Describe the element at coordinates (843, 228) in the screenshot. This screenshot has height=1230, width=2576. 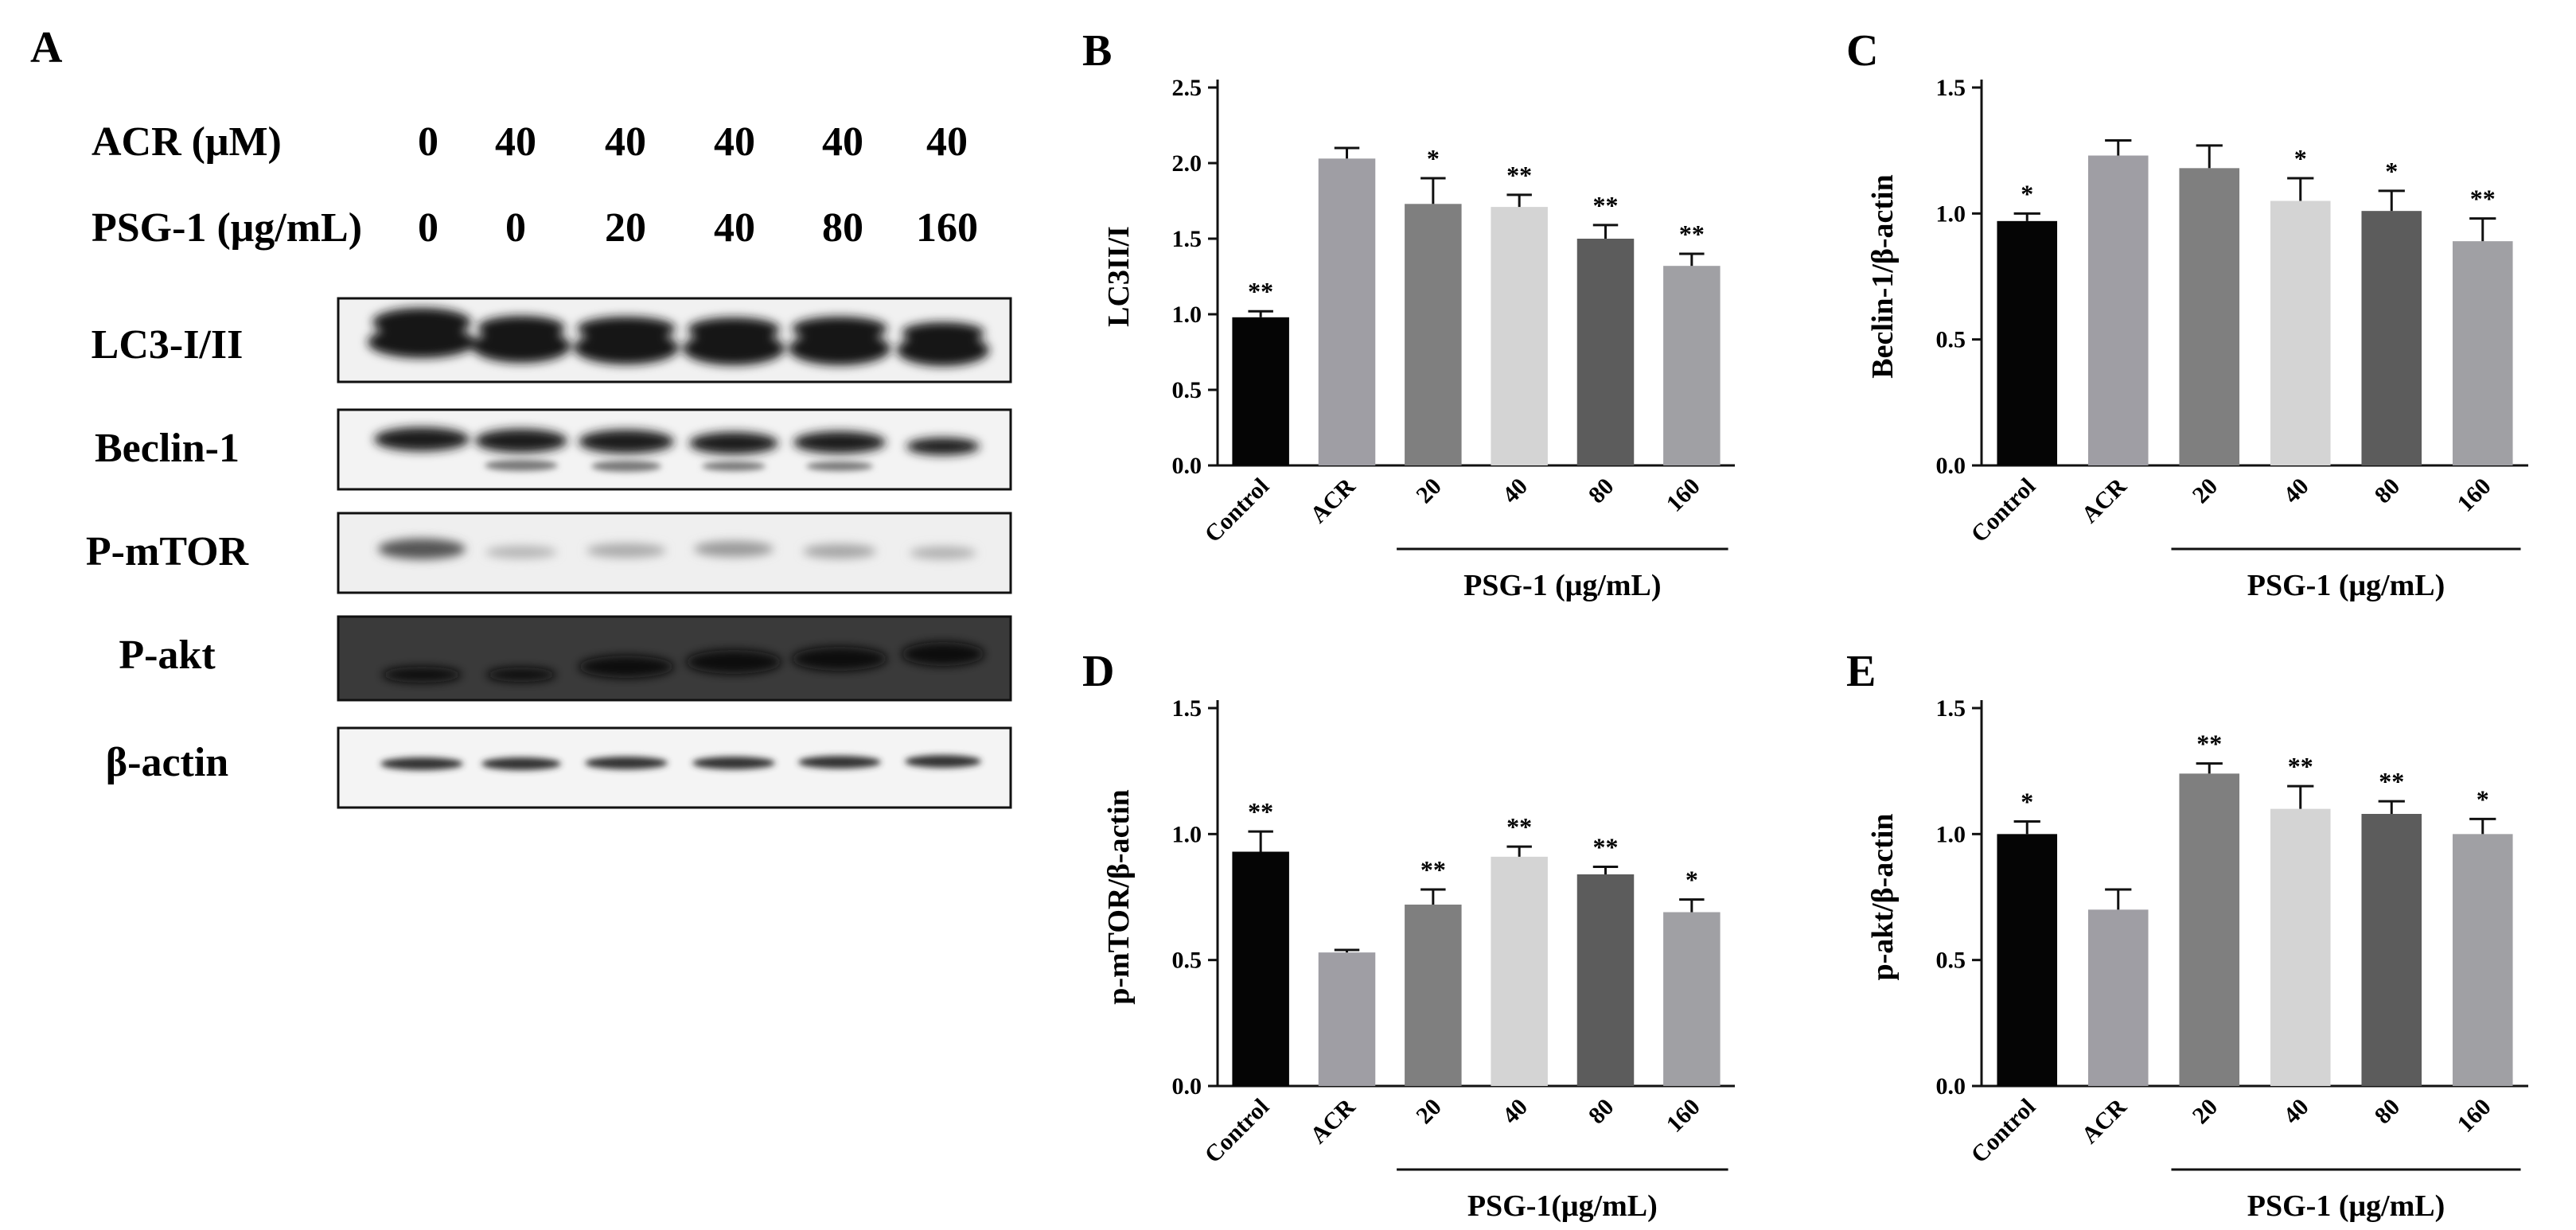
I see `psg-value: 80` at that location.